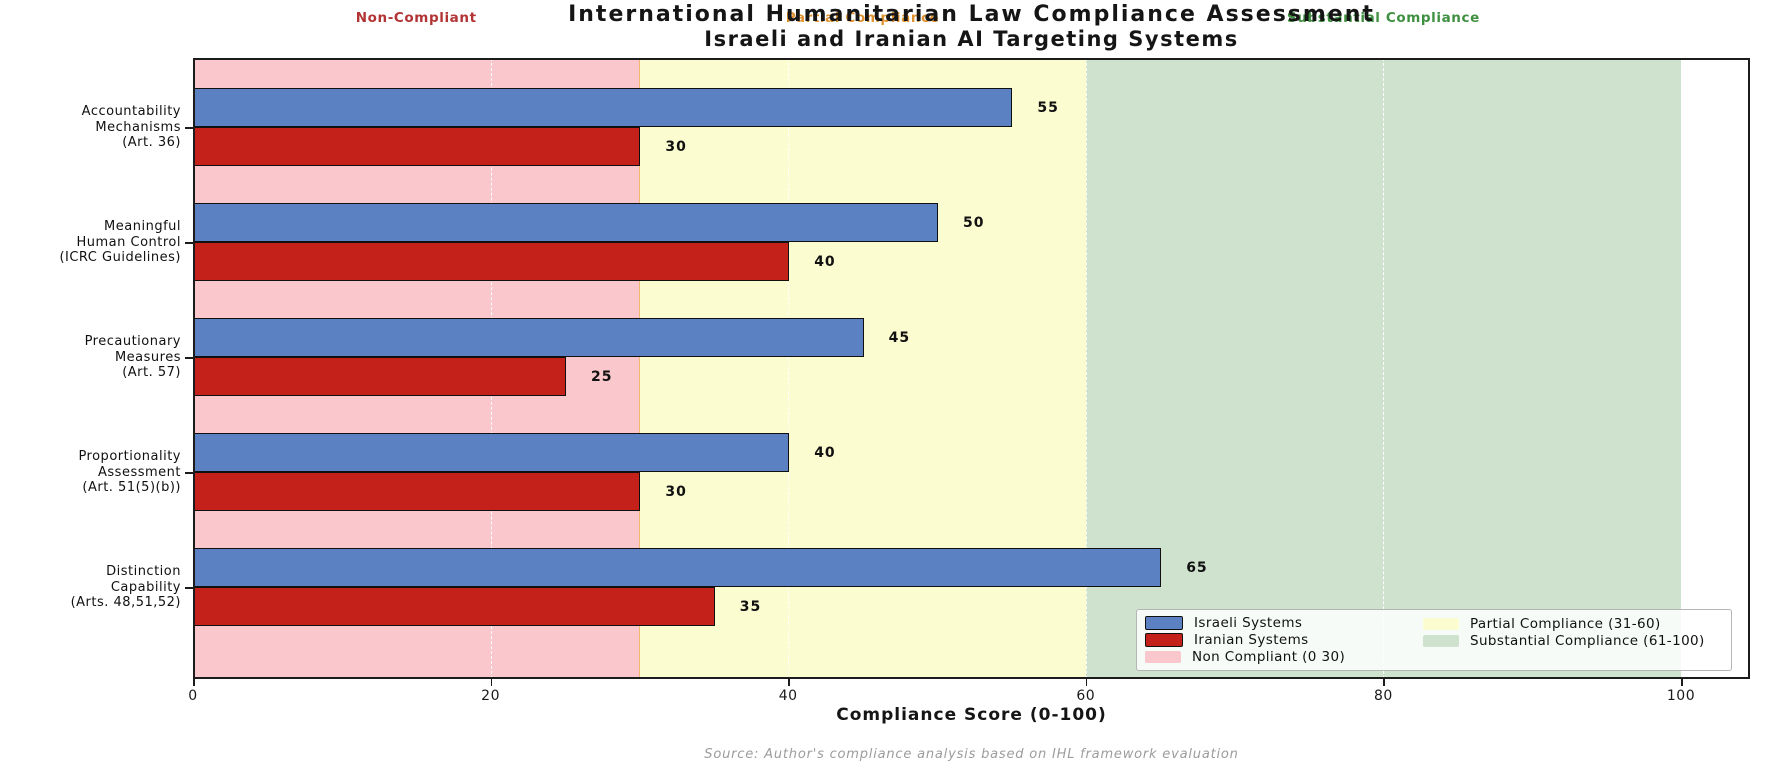 The image size is (1770, 771). Describe the element at coordinates (131, 126) in the screenshot. I see `y-axis-category-label: Accountability Mechanisms (Art. 36)` at that location.